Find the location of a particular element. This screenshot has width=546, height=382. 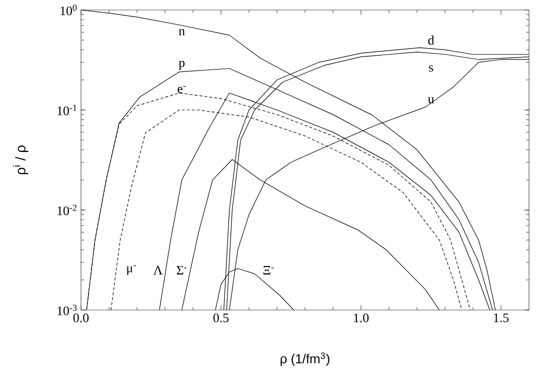

series-label: u is located at coordinates (431, 100).